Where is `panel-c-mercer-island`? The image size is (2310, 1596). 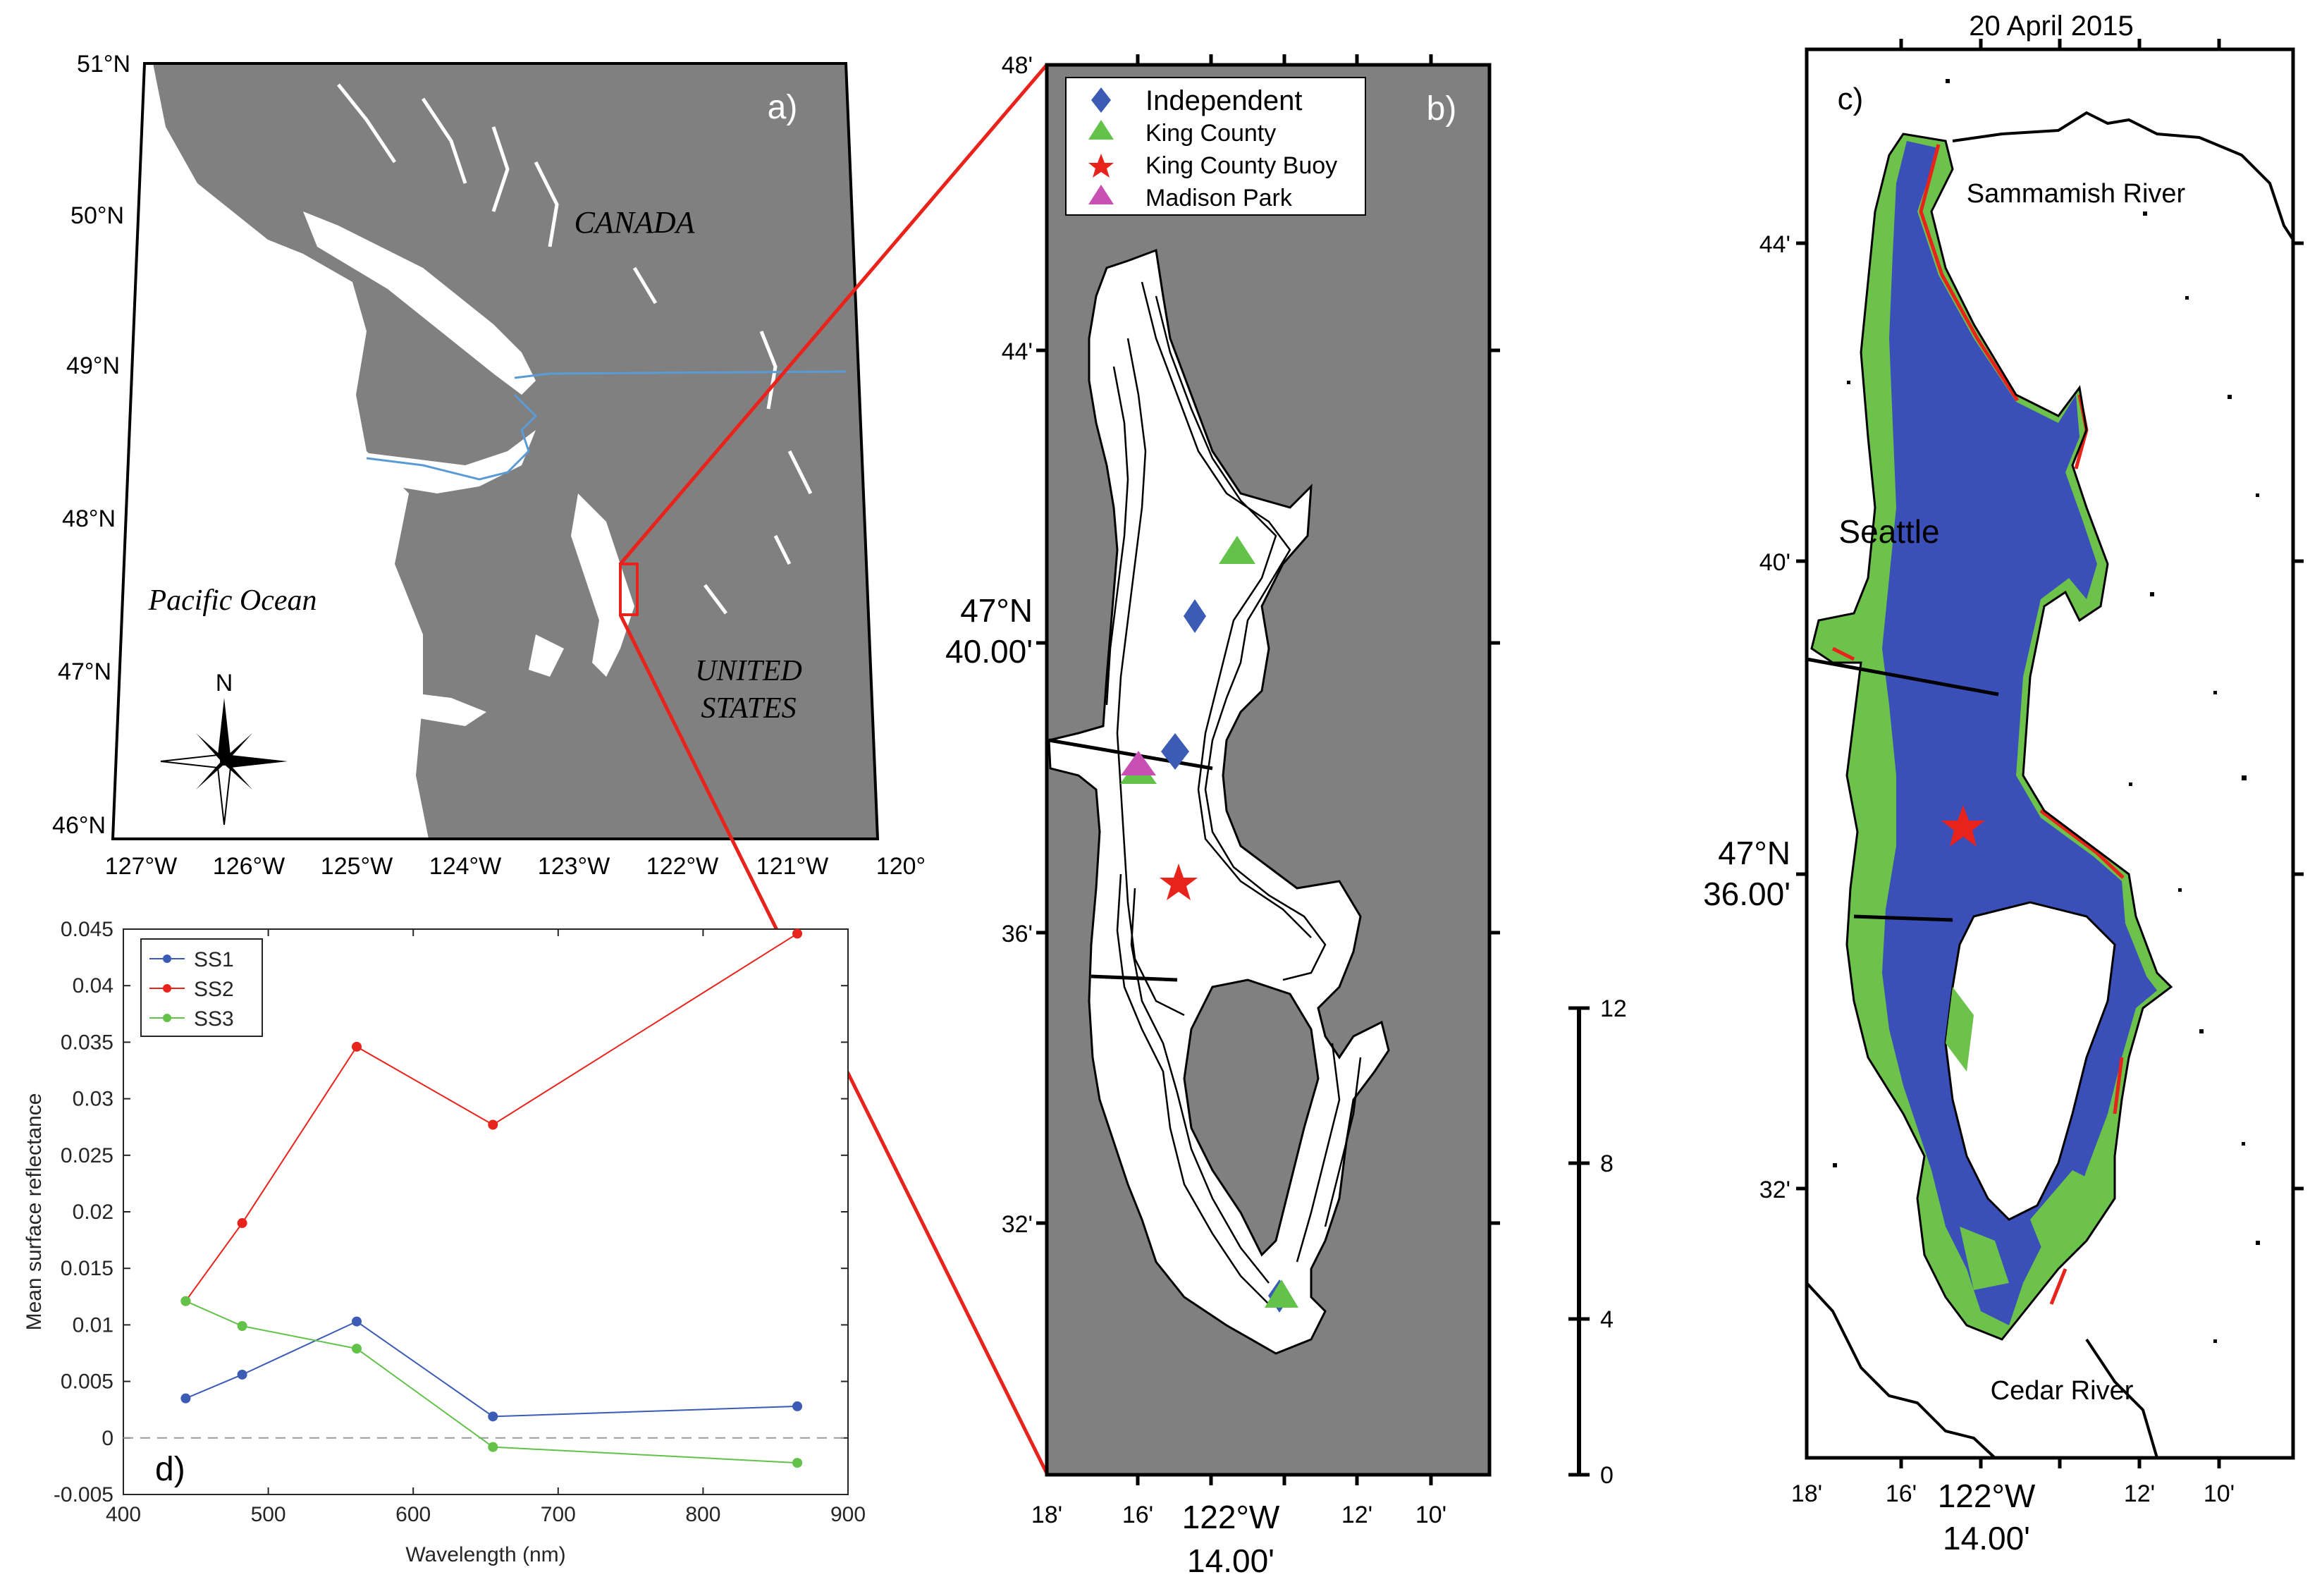 panel-c-mercer-island is located at coordinates (2030, 1061).